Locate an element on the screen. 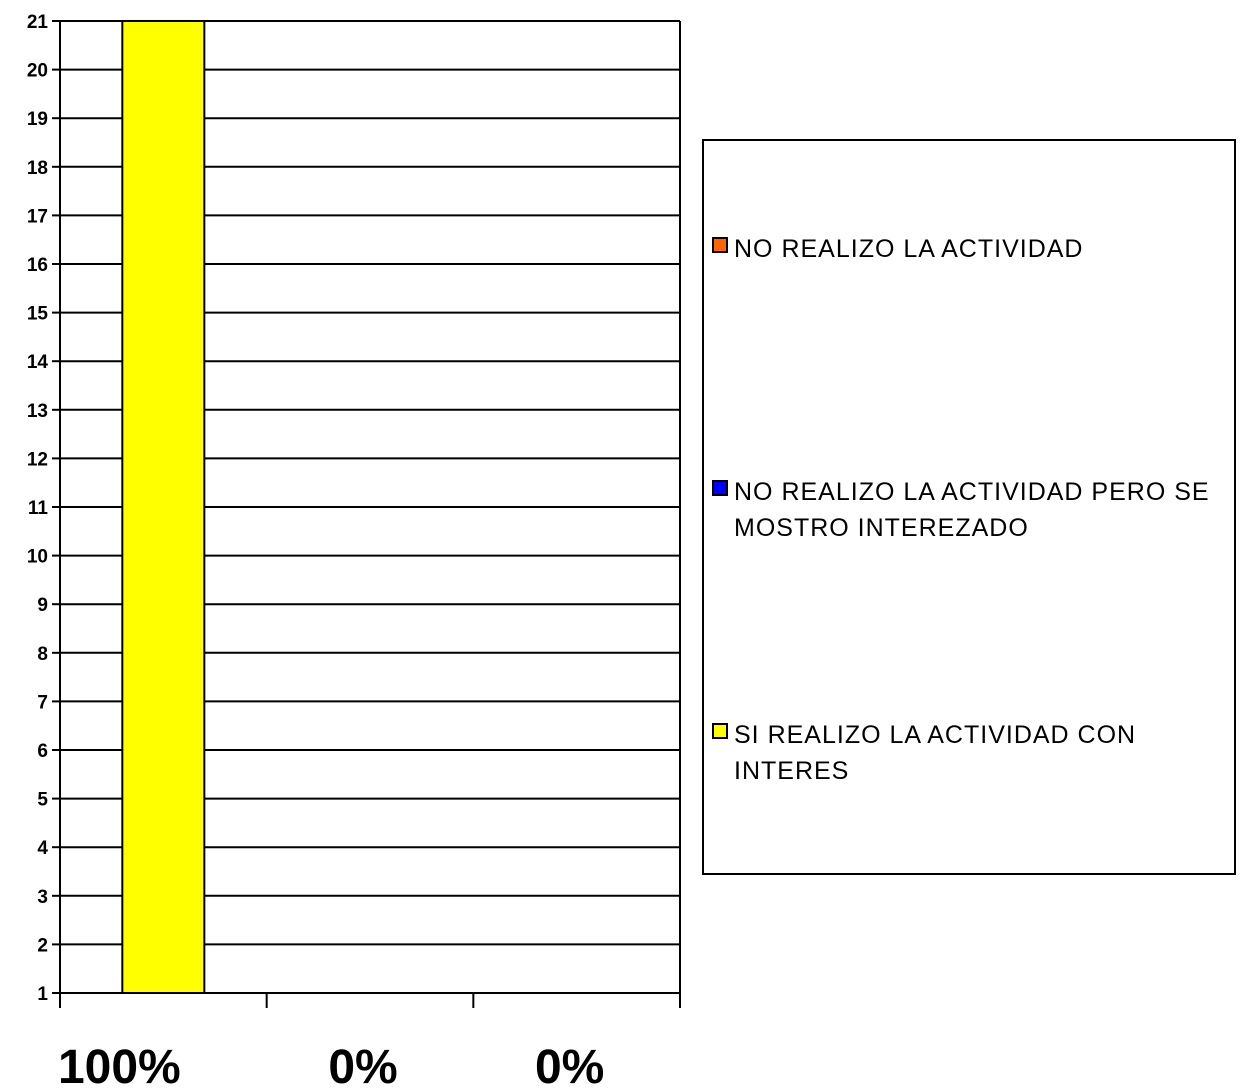  y-tick-label: 21 is located at coordinates (38, 22).